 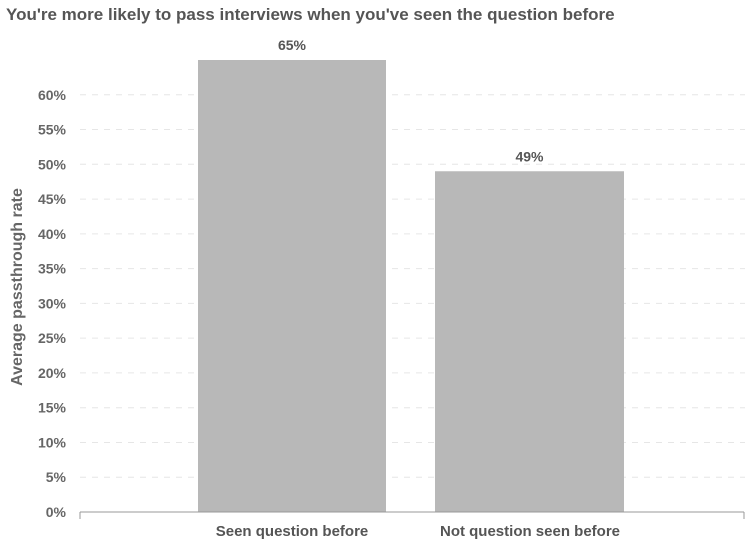 I want to click on y-tick-label: 60%, so click(x=52, y=95).